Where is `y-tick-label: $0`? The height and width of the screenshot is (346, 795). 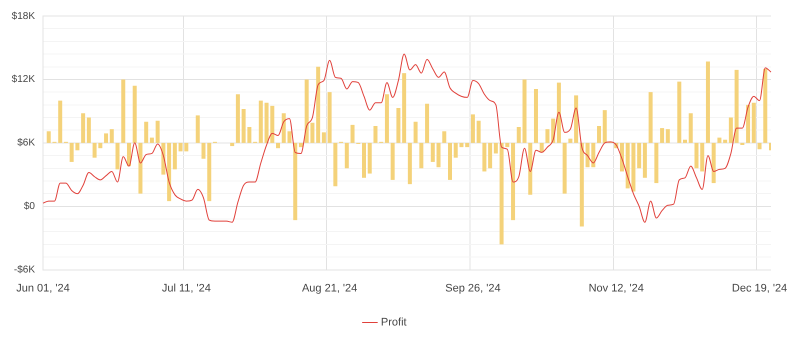
y-tick-label: $0 is located at coordinates (30, 206).